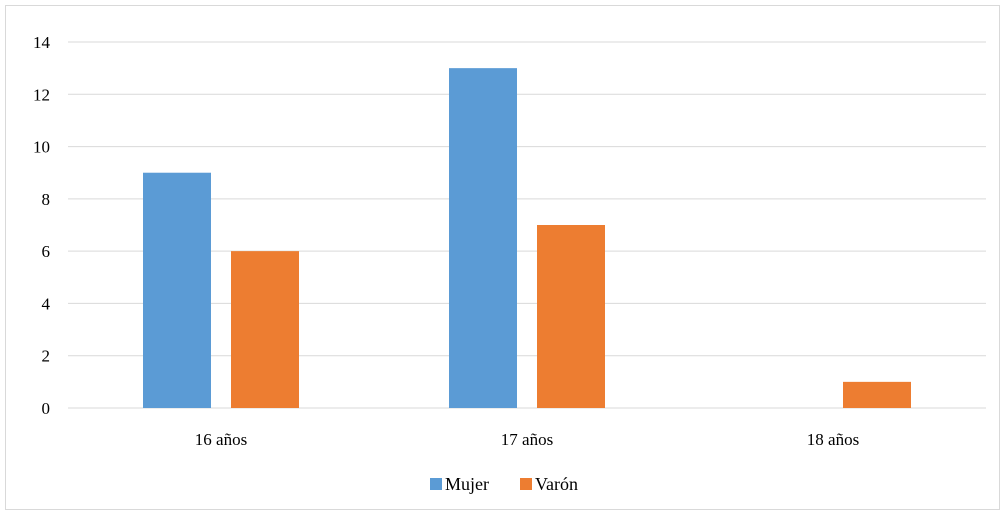 The image size is (1007, 517). What do you see at coordinates (41, 147) in the screenshot?
I see `y-tick-label: 10` at bounding box center [41, 147].